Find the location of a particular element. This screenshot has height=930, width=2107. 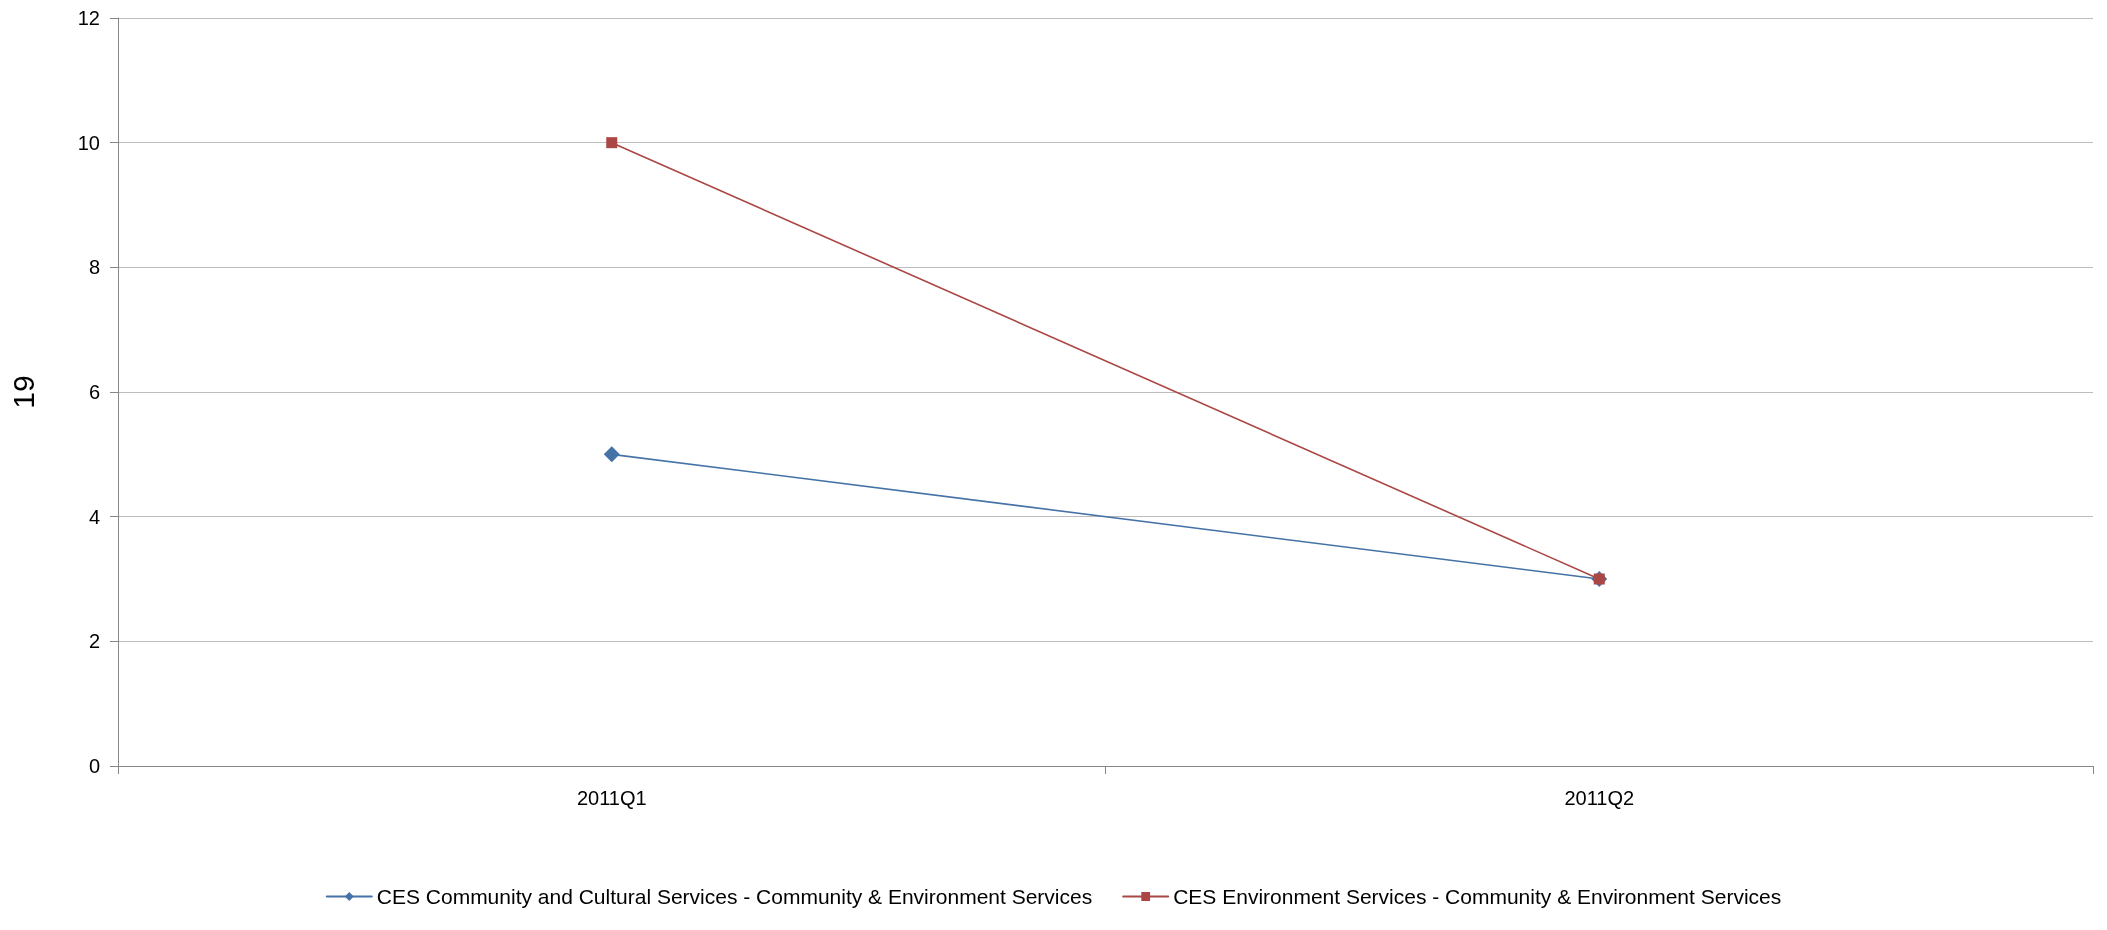

x-tick-label: 2011Q2 is located at coordinates (1599, 798).